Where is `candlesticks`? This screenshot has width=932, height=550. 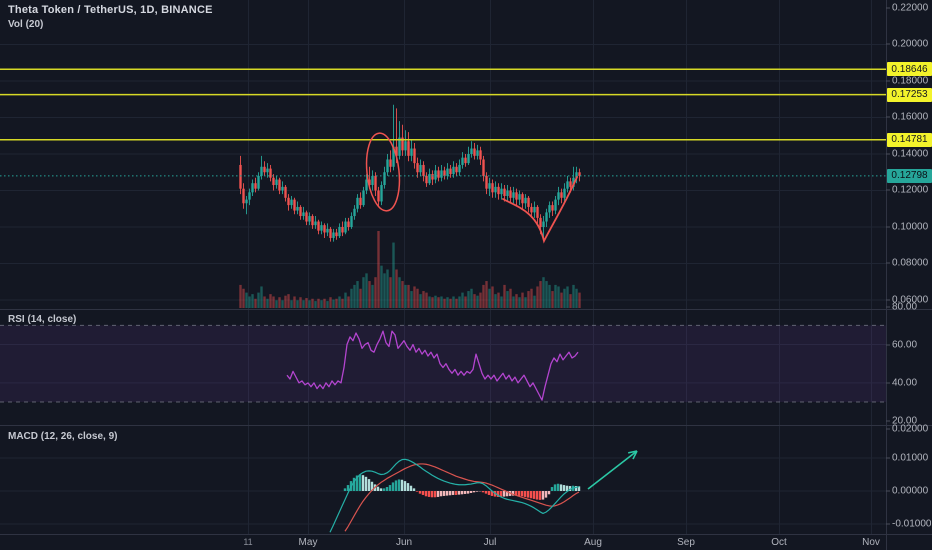 candlesticks is located at coordinates (410, 173).